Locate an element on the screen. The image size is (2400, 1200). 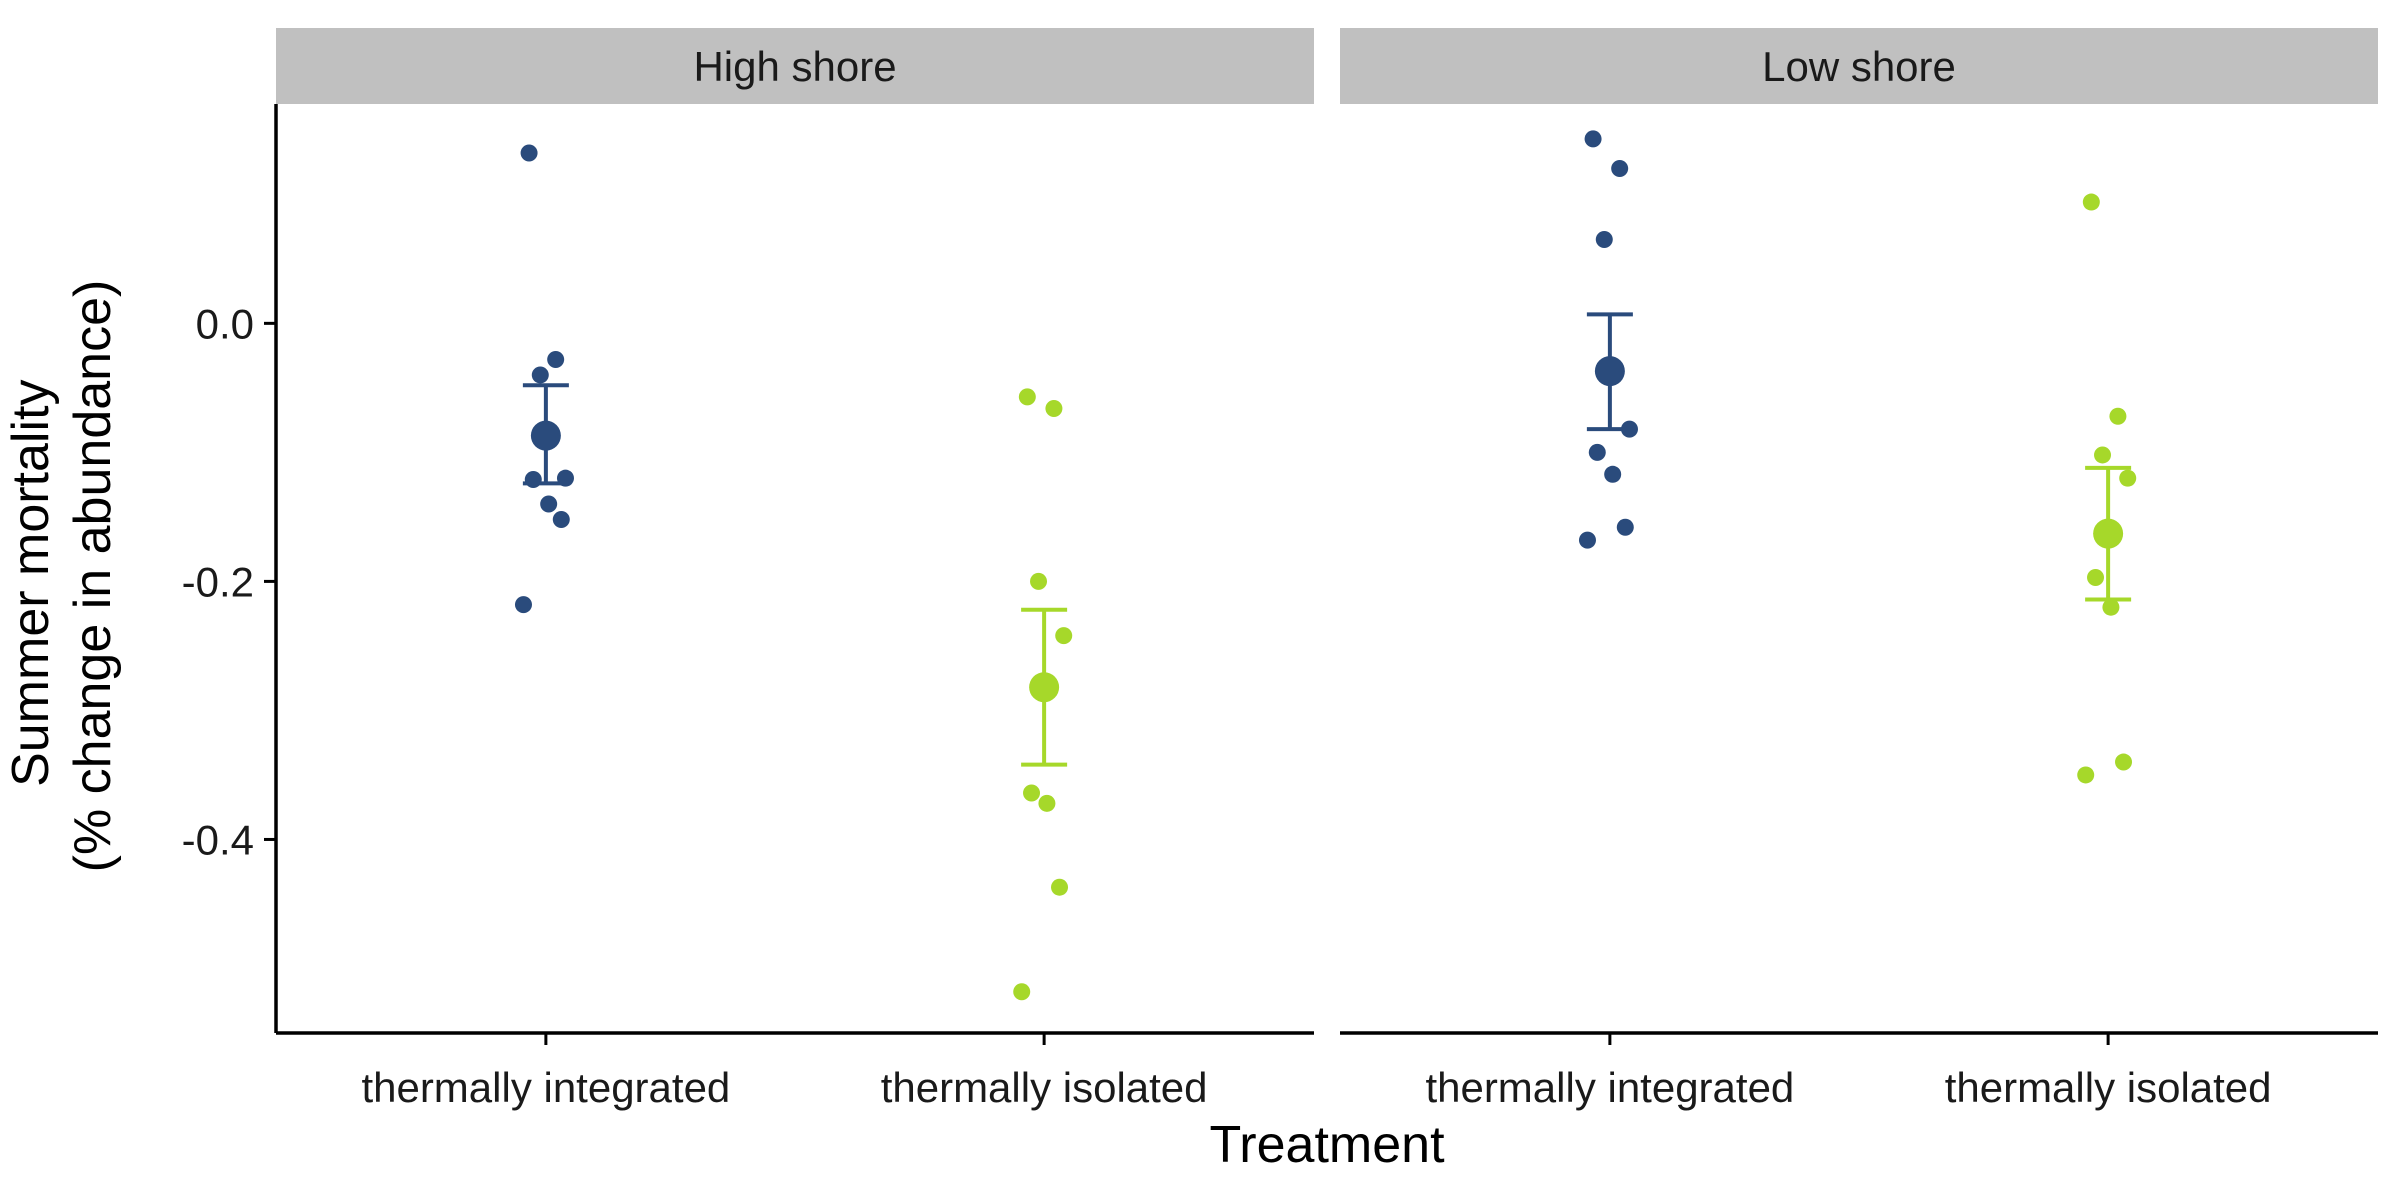
y-axis-title: Summer mortality (% change in abundance) is located at coordinates (62, 576).